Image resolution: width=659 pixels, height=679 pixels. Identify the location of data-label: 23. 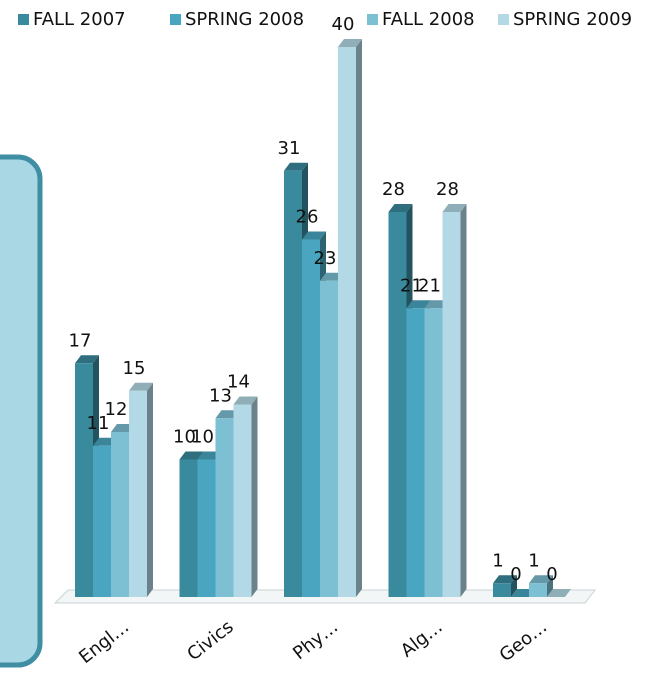
(325, 258).